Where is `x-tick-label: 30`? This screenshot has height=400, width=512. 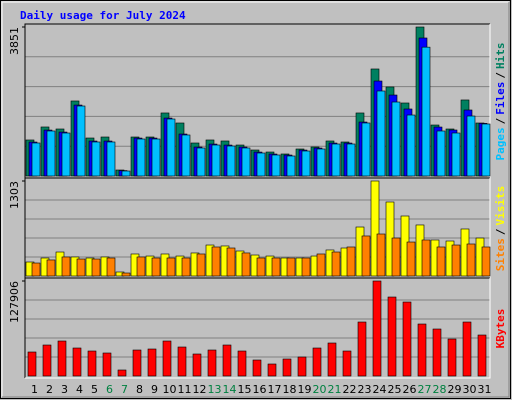 x-tick-label: 30 is located at coordinates (470, 389).